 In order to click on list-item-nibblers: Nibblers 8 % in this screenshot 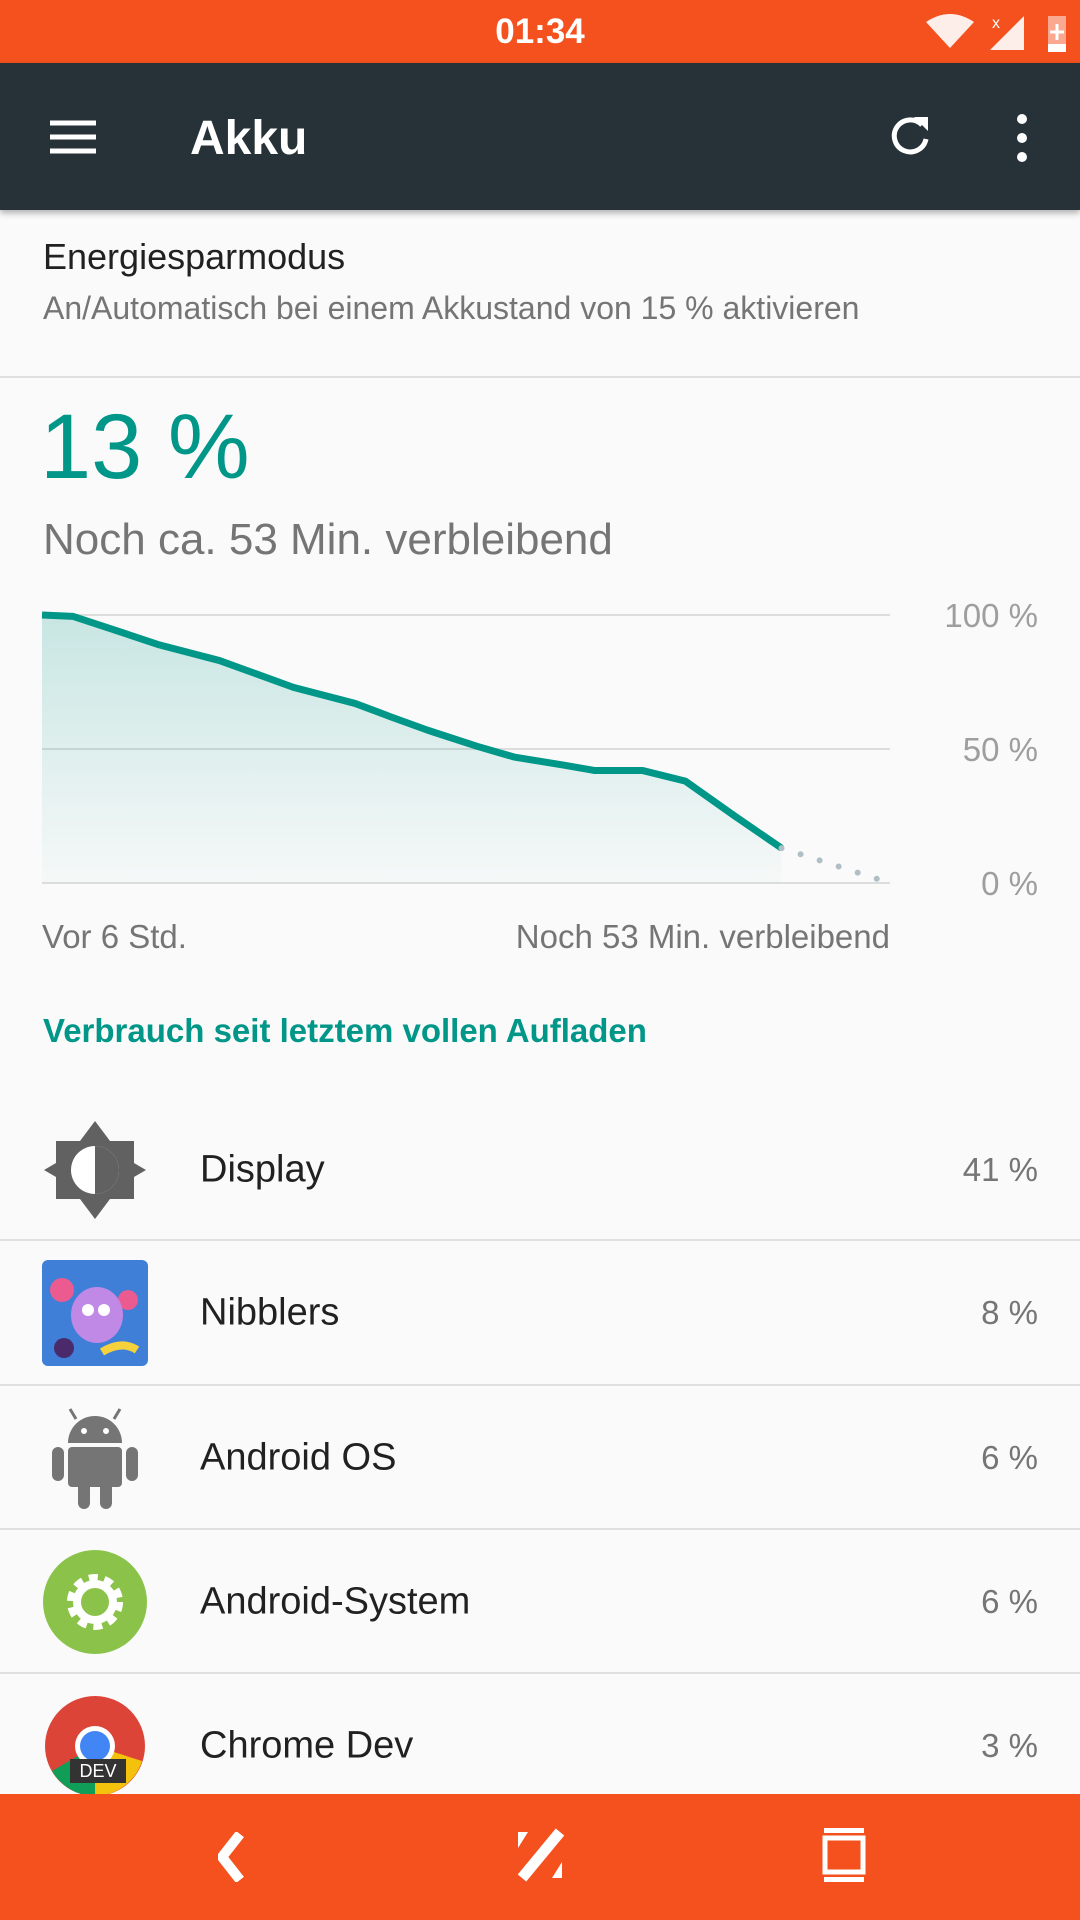, I will do `click(540, 1313)`.